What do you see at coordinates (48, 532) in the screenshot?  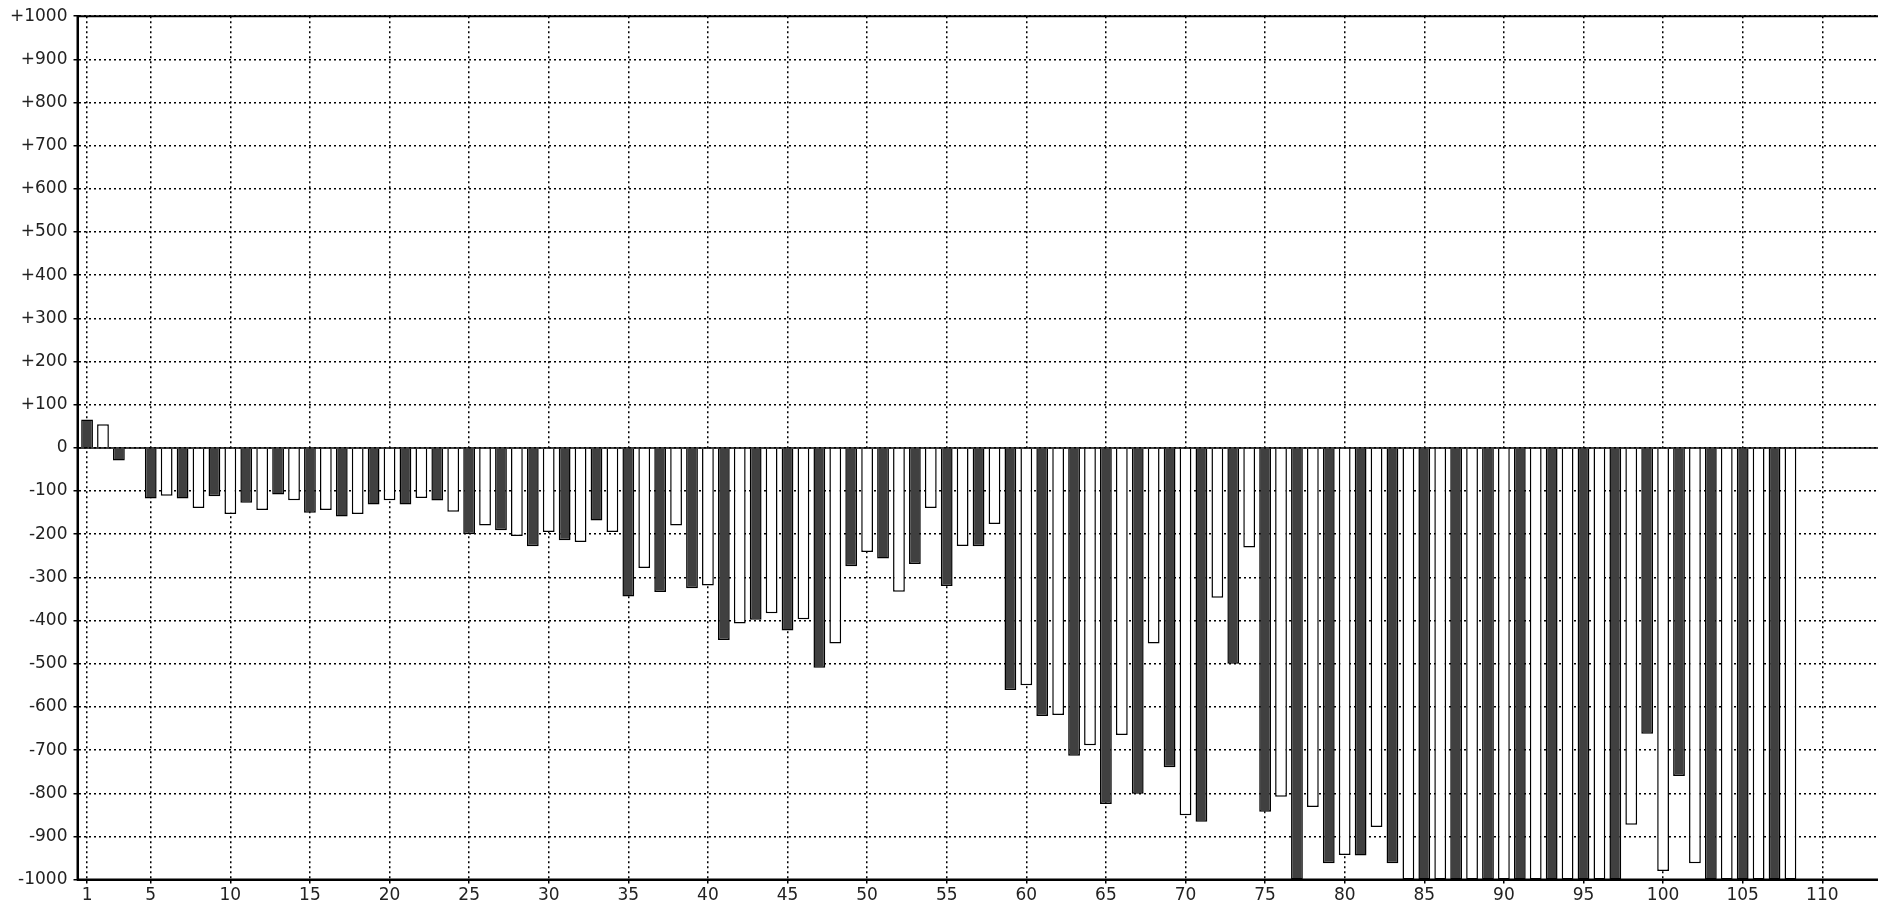 I see `y-tick-label: -200` at bounding box center [48, 532].